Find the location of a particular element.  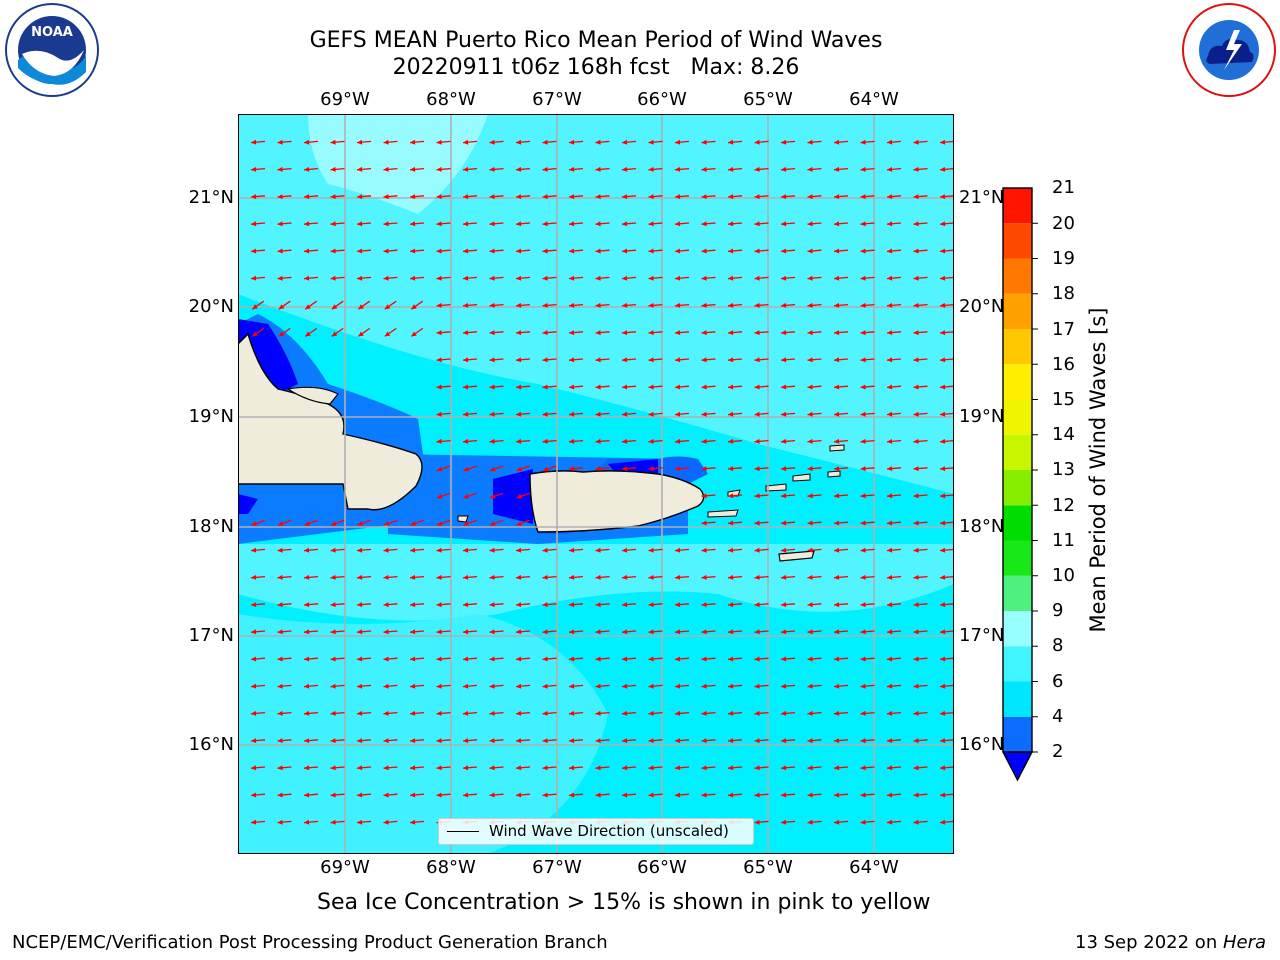

colorbar-tick: 14 is located at coordinates (1063, 434).